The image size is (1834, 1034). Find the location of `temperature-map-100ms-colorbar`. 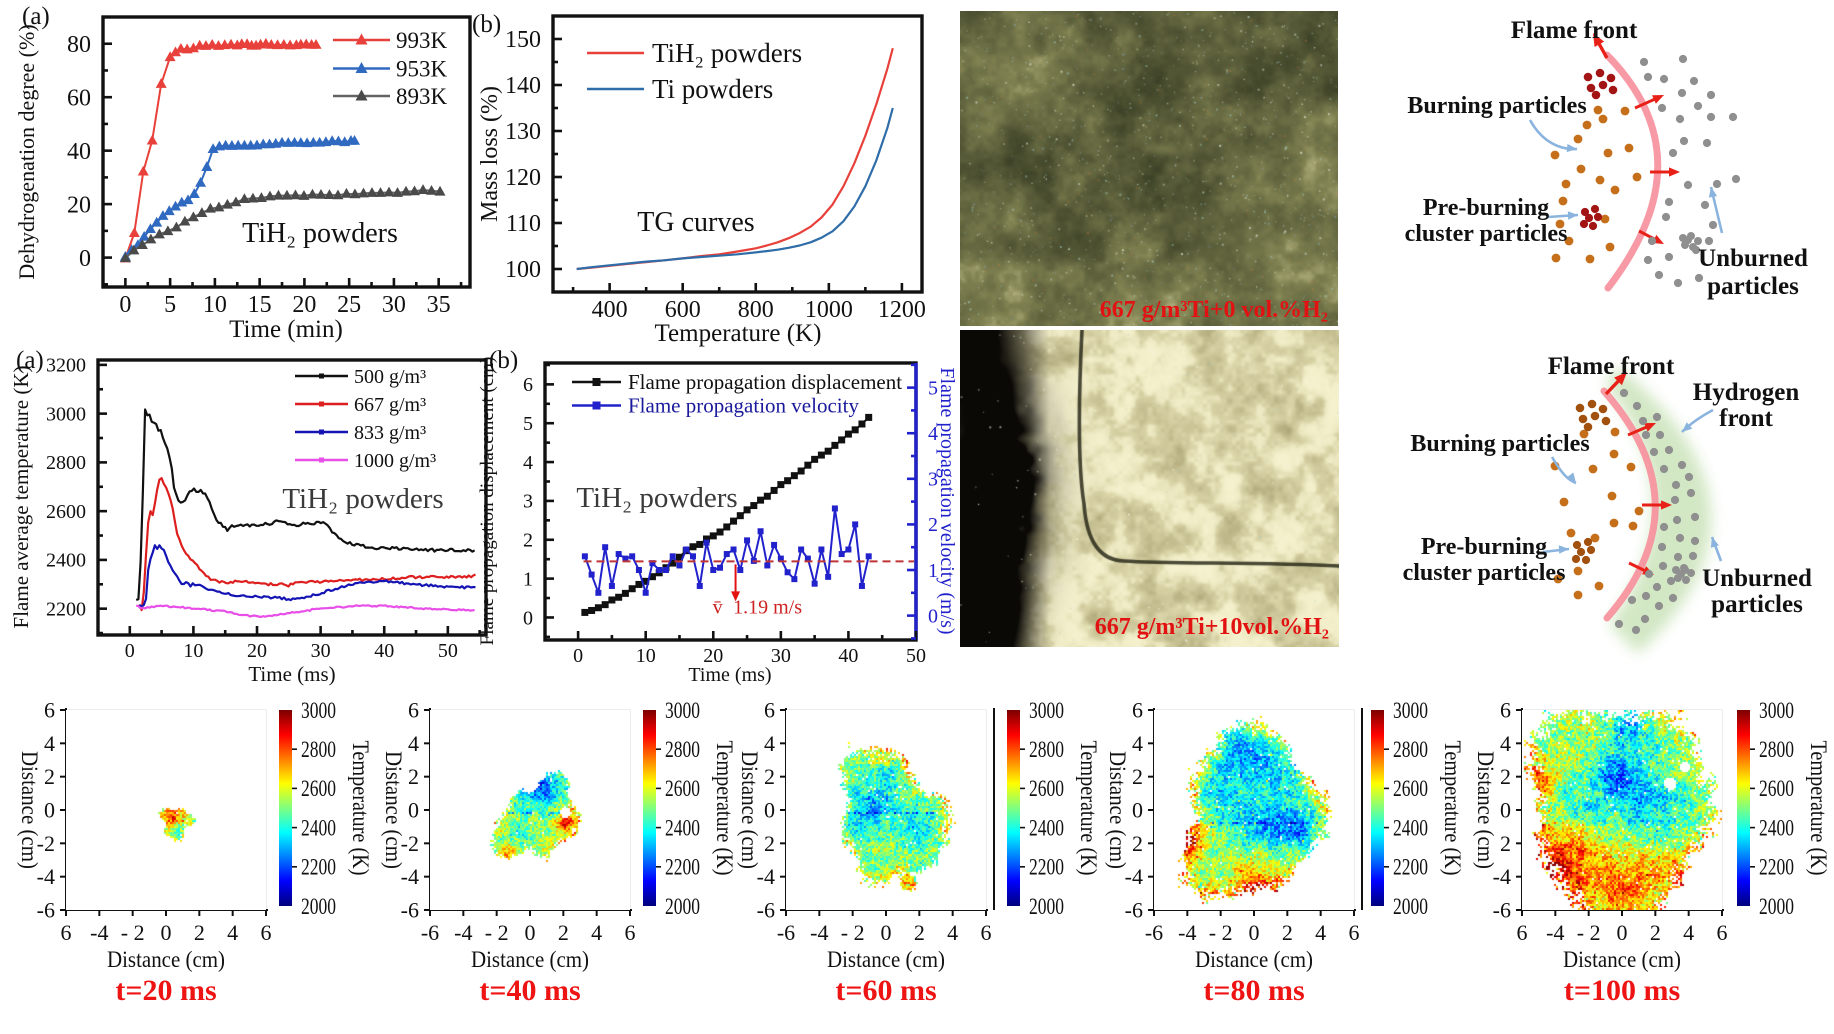

temperature-map-100ms-colorbar is located at coordinates (1743, 808).